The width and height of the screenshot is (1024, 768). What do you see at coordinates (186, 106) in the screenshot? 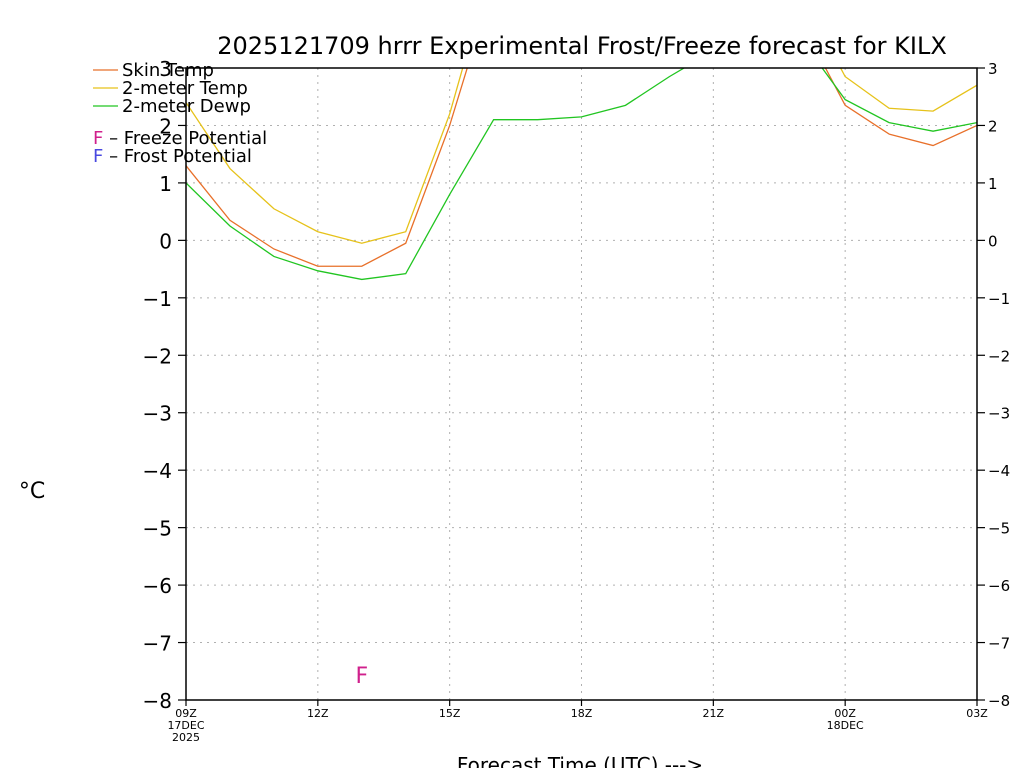
I see `legend-entry: 2-meter Dewp` at bounding box center [186, 106].